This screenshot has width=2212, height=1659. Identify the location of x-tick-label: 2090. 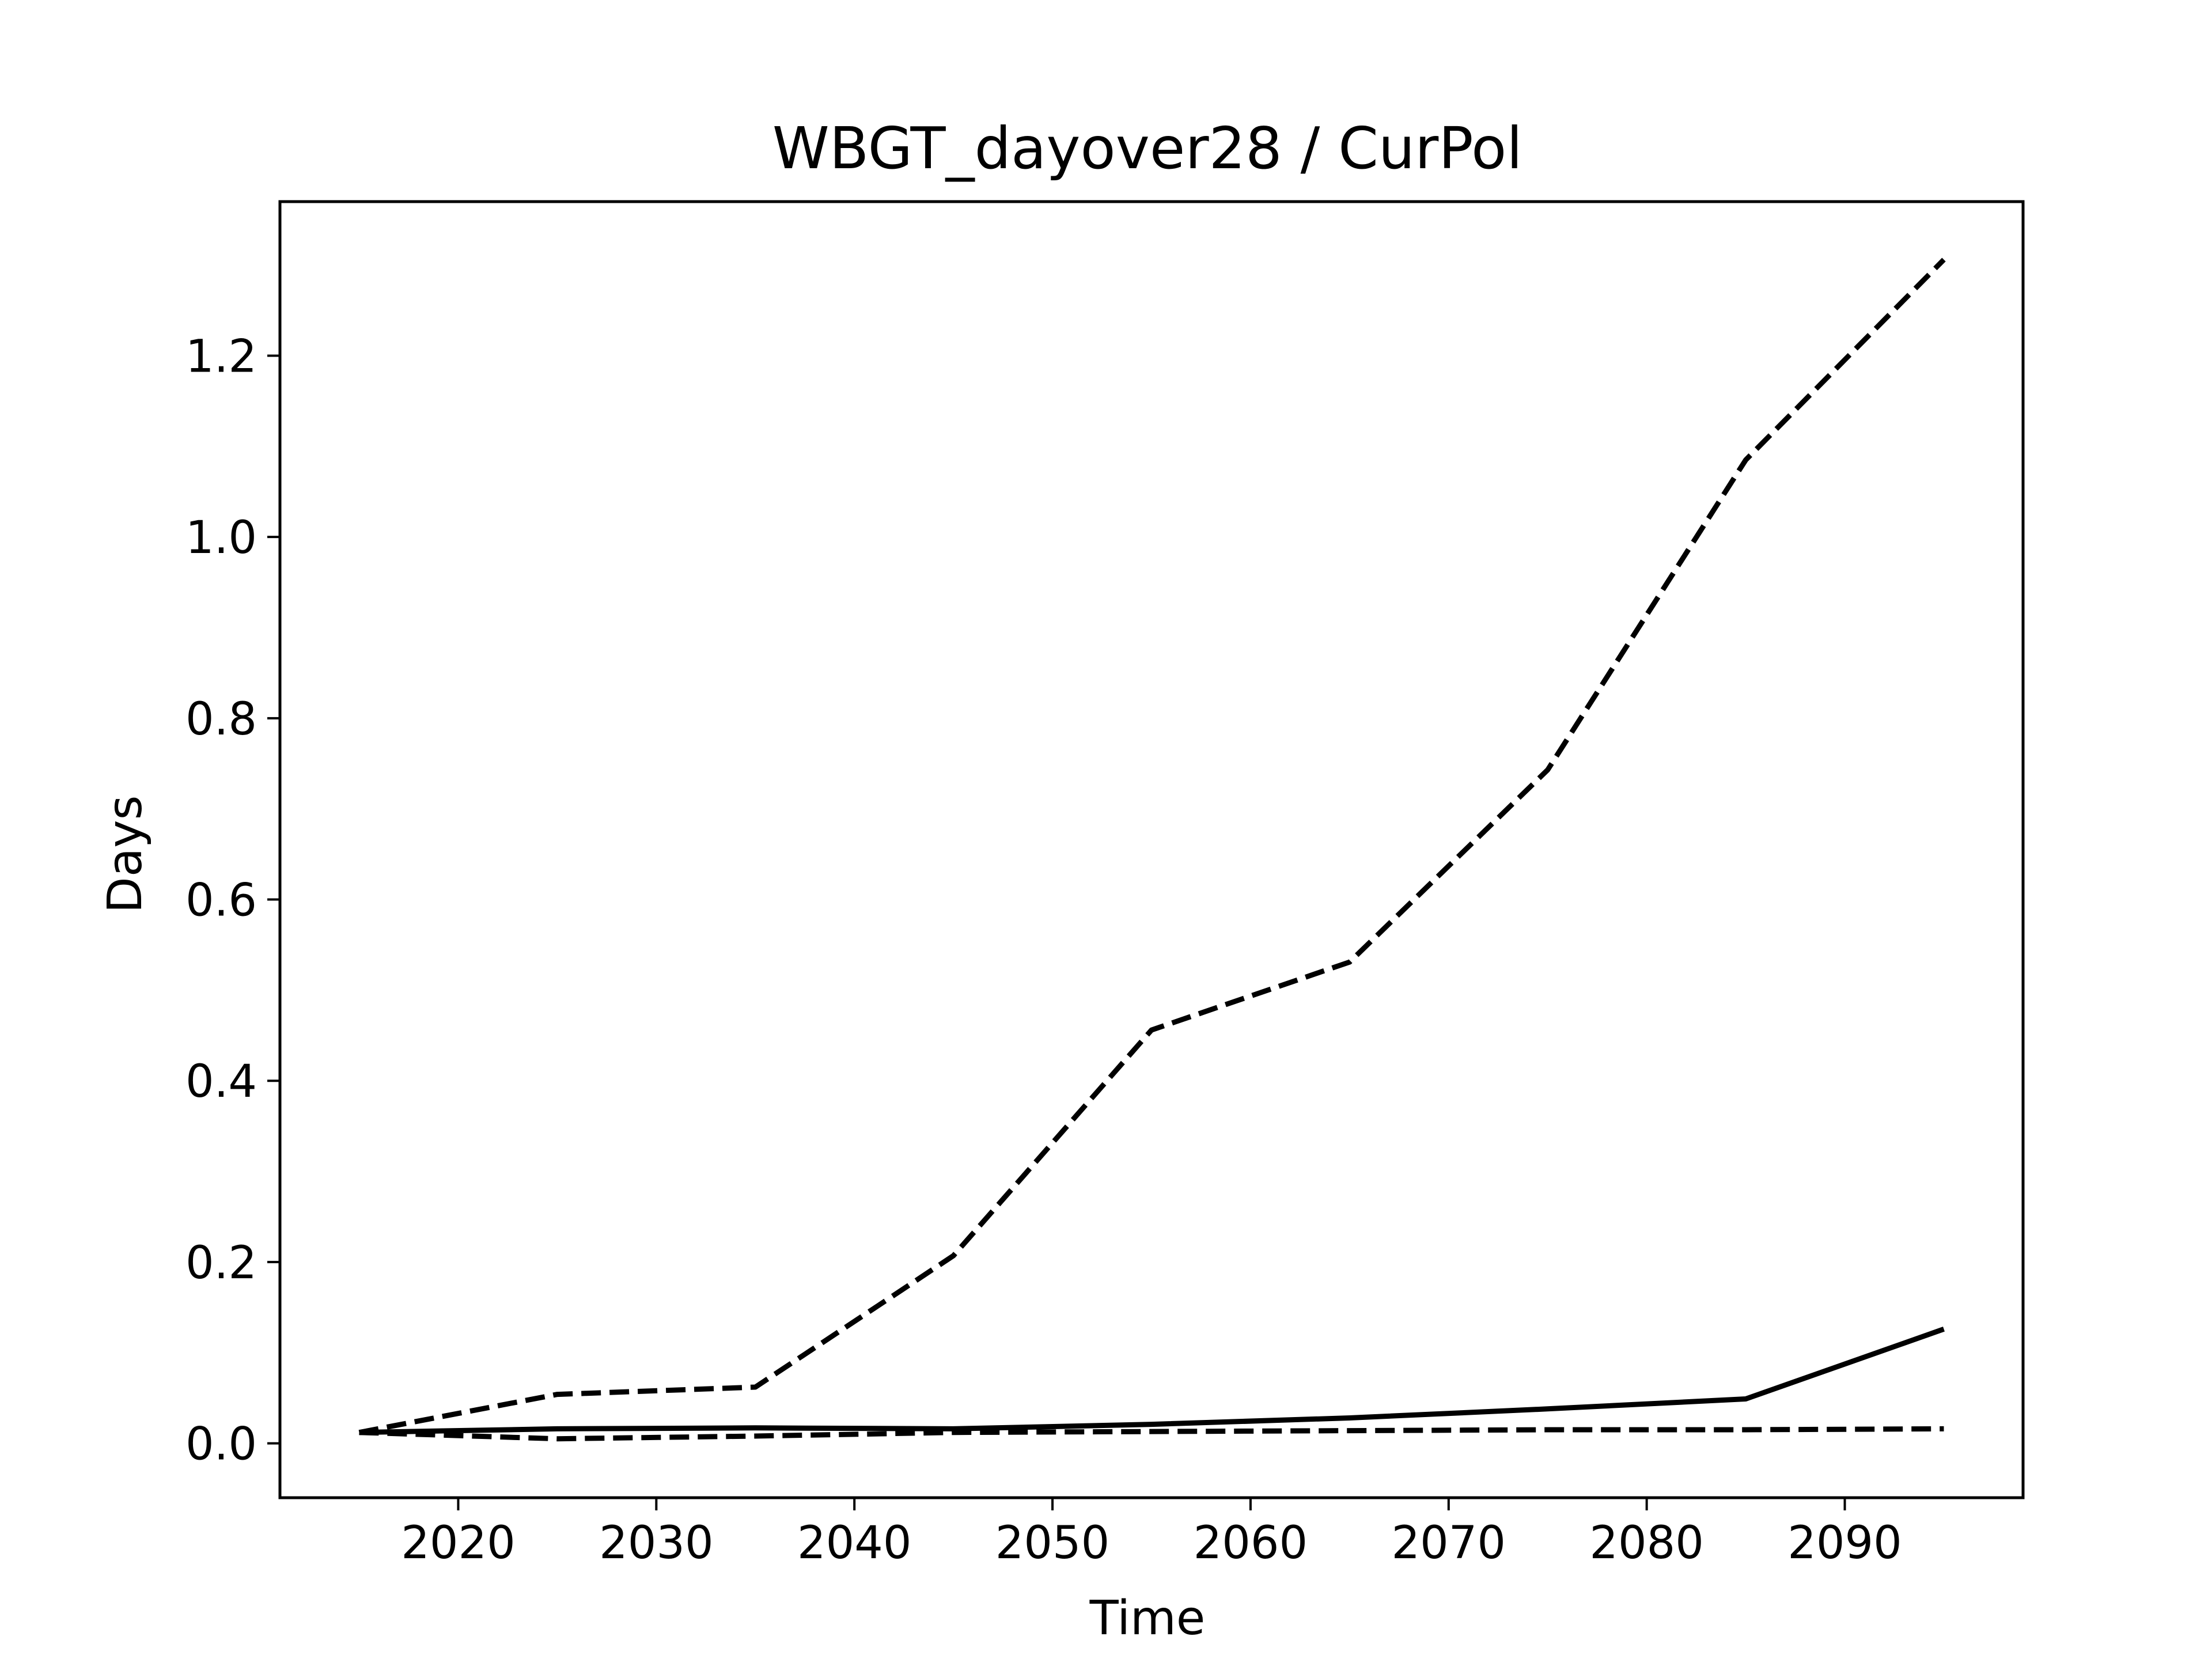
(1844, 1543).